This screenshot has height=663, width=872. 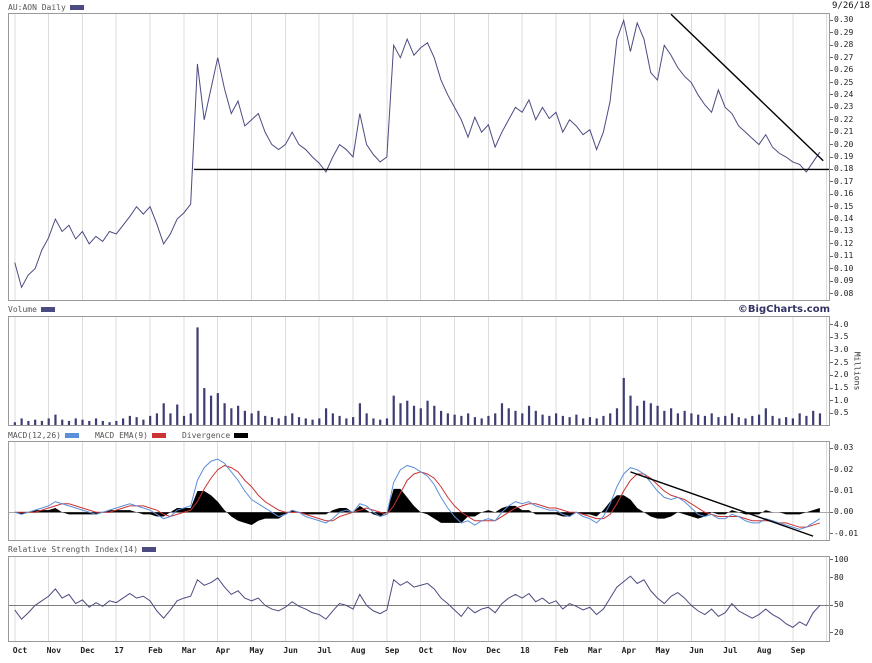 I want to click on x-axis-label: Nov, so click(x=54, y=650).